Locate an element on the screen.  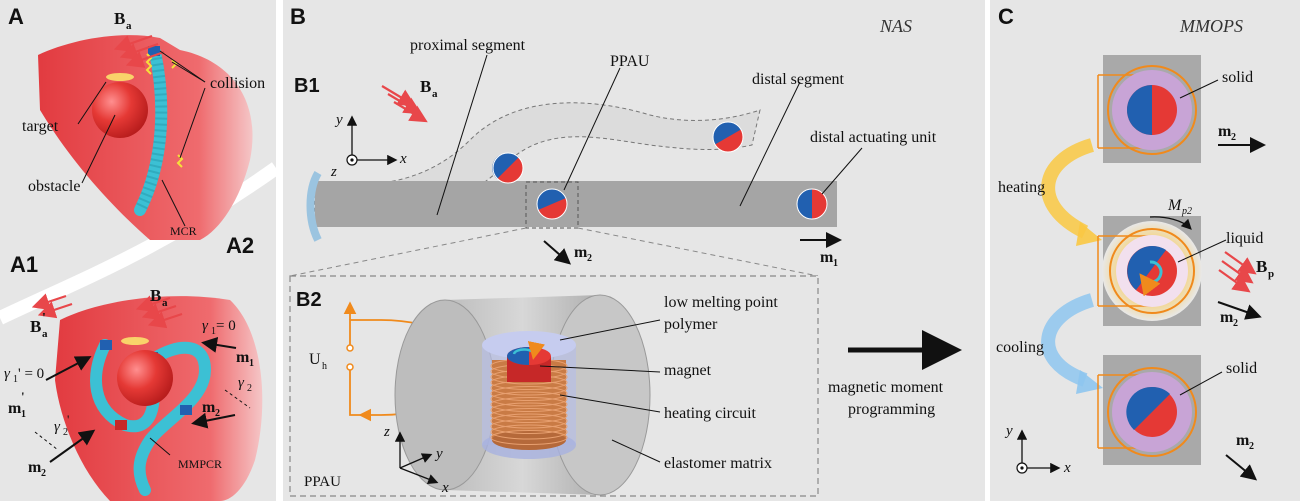
voltage-label: U is located at coordinates (315, 359).